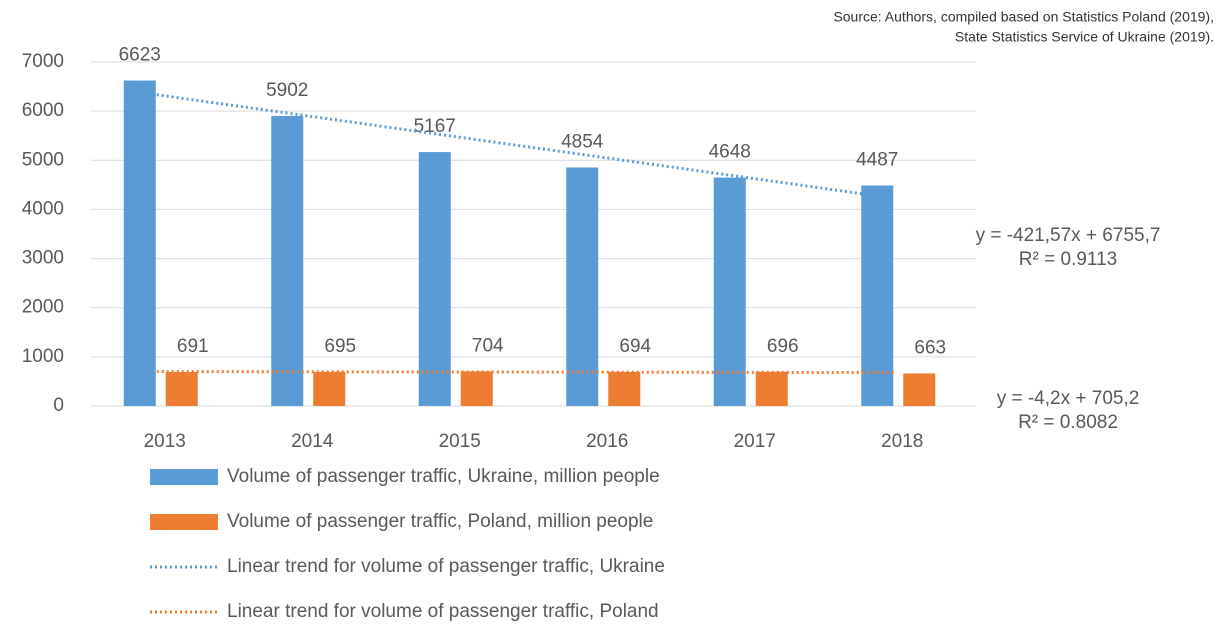  I want to click on y-tick-label: 0, so click(58, 405).